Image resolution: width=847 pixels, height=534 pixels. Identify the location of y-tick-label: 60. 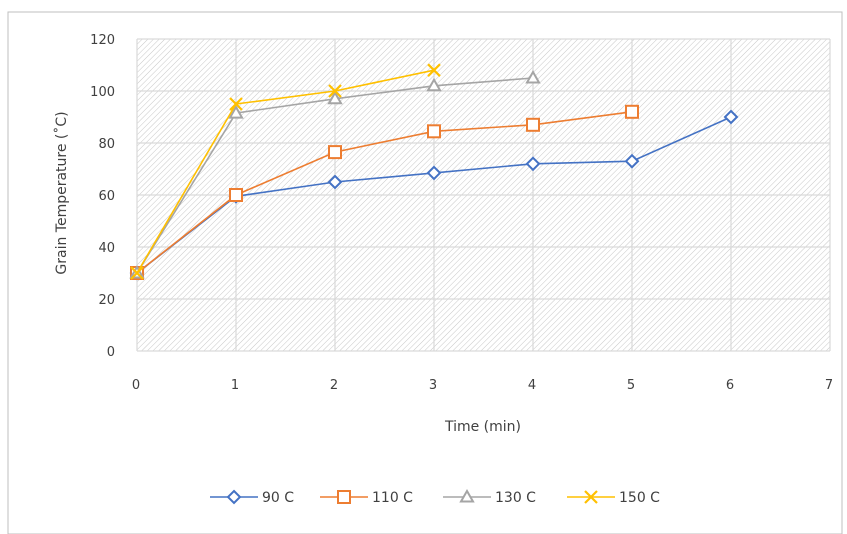
(106, 196).